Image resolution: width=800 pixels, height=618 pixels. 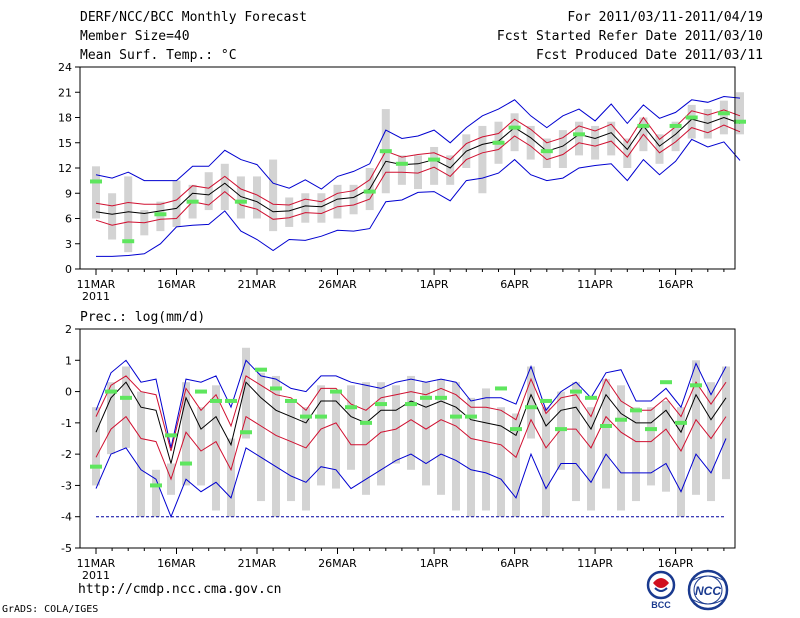 I want to click on xtick-label-0-7: 16APR, so click(x=676, y=284).